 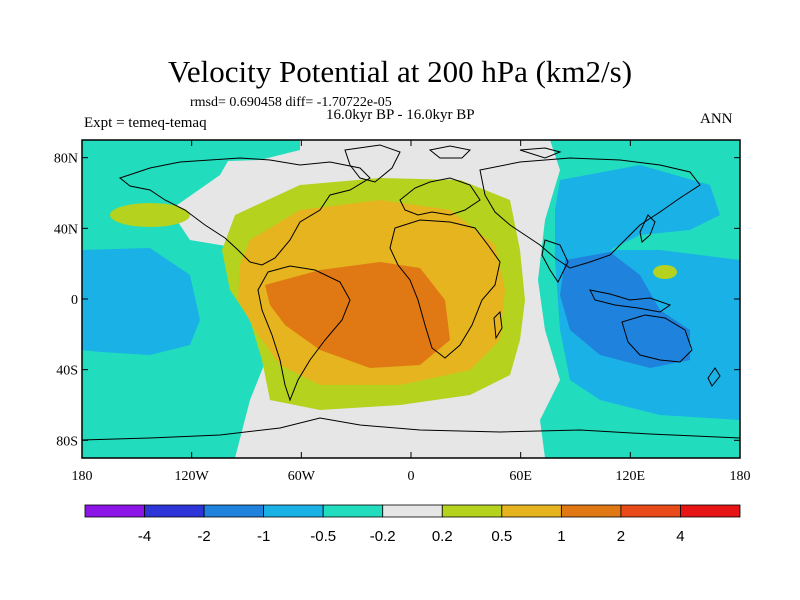 I want to click on contour-atlantic-strong, so click(x=357, y=315).